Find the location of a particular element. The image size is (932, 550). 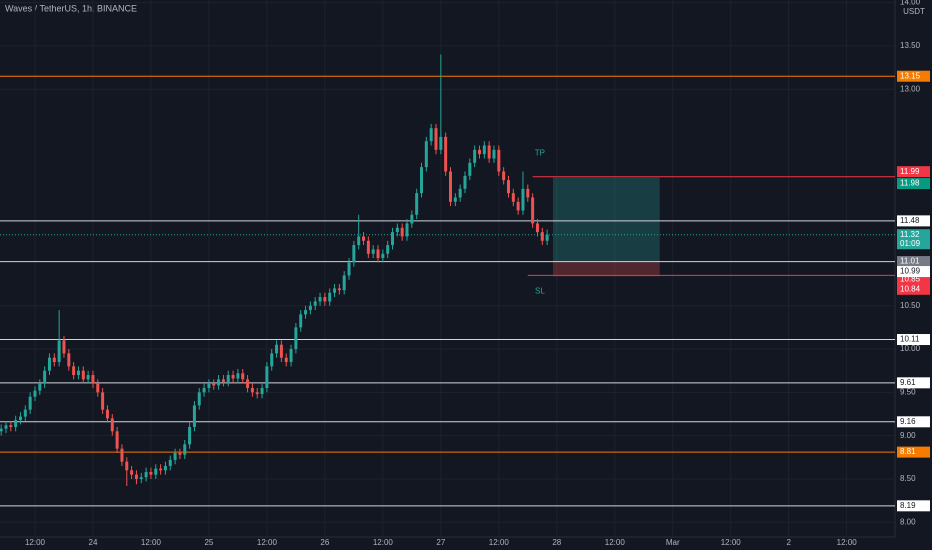

ray-label-bg is located at coordinates (913, 279).